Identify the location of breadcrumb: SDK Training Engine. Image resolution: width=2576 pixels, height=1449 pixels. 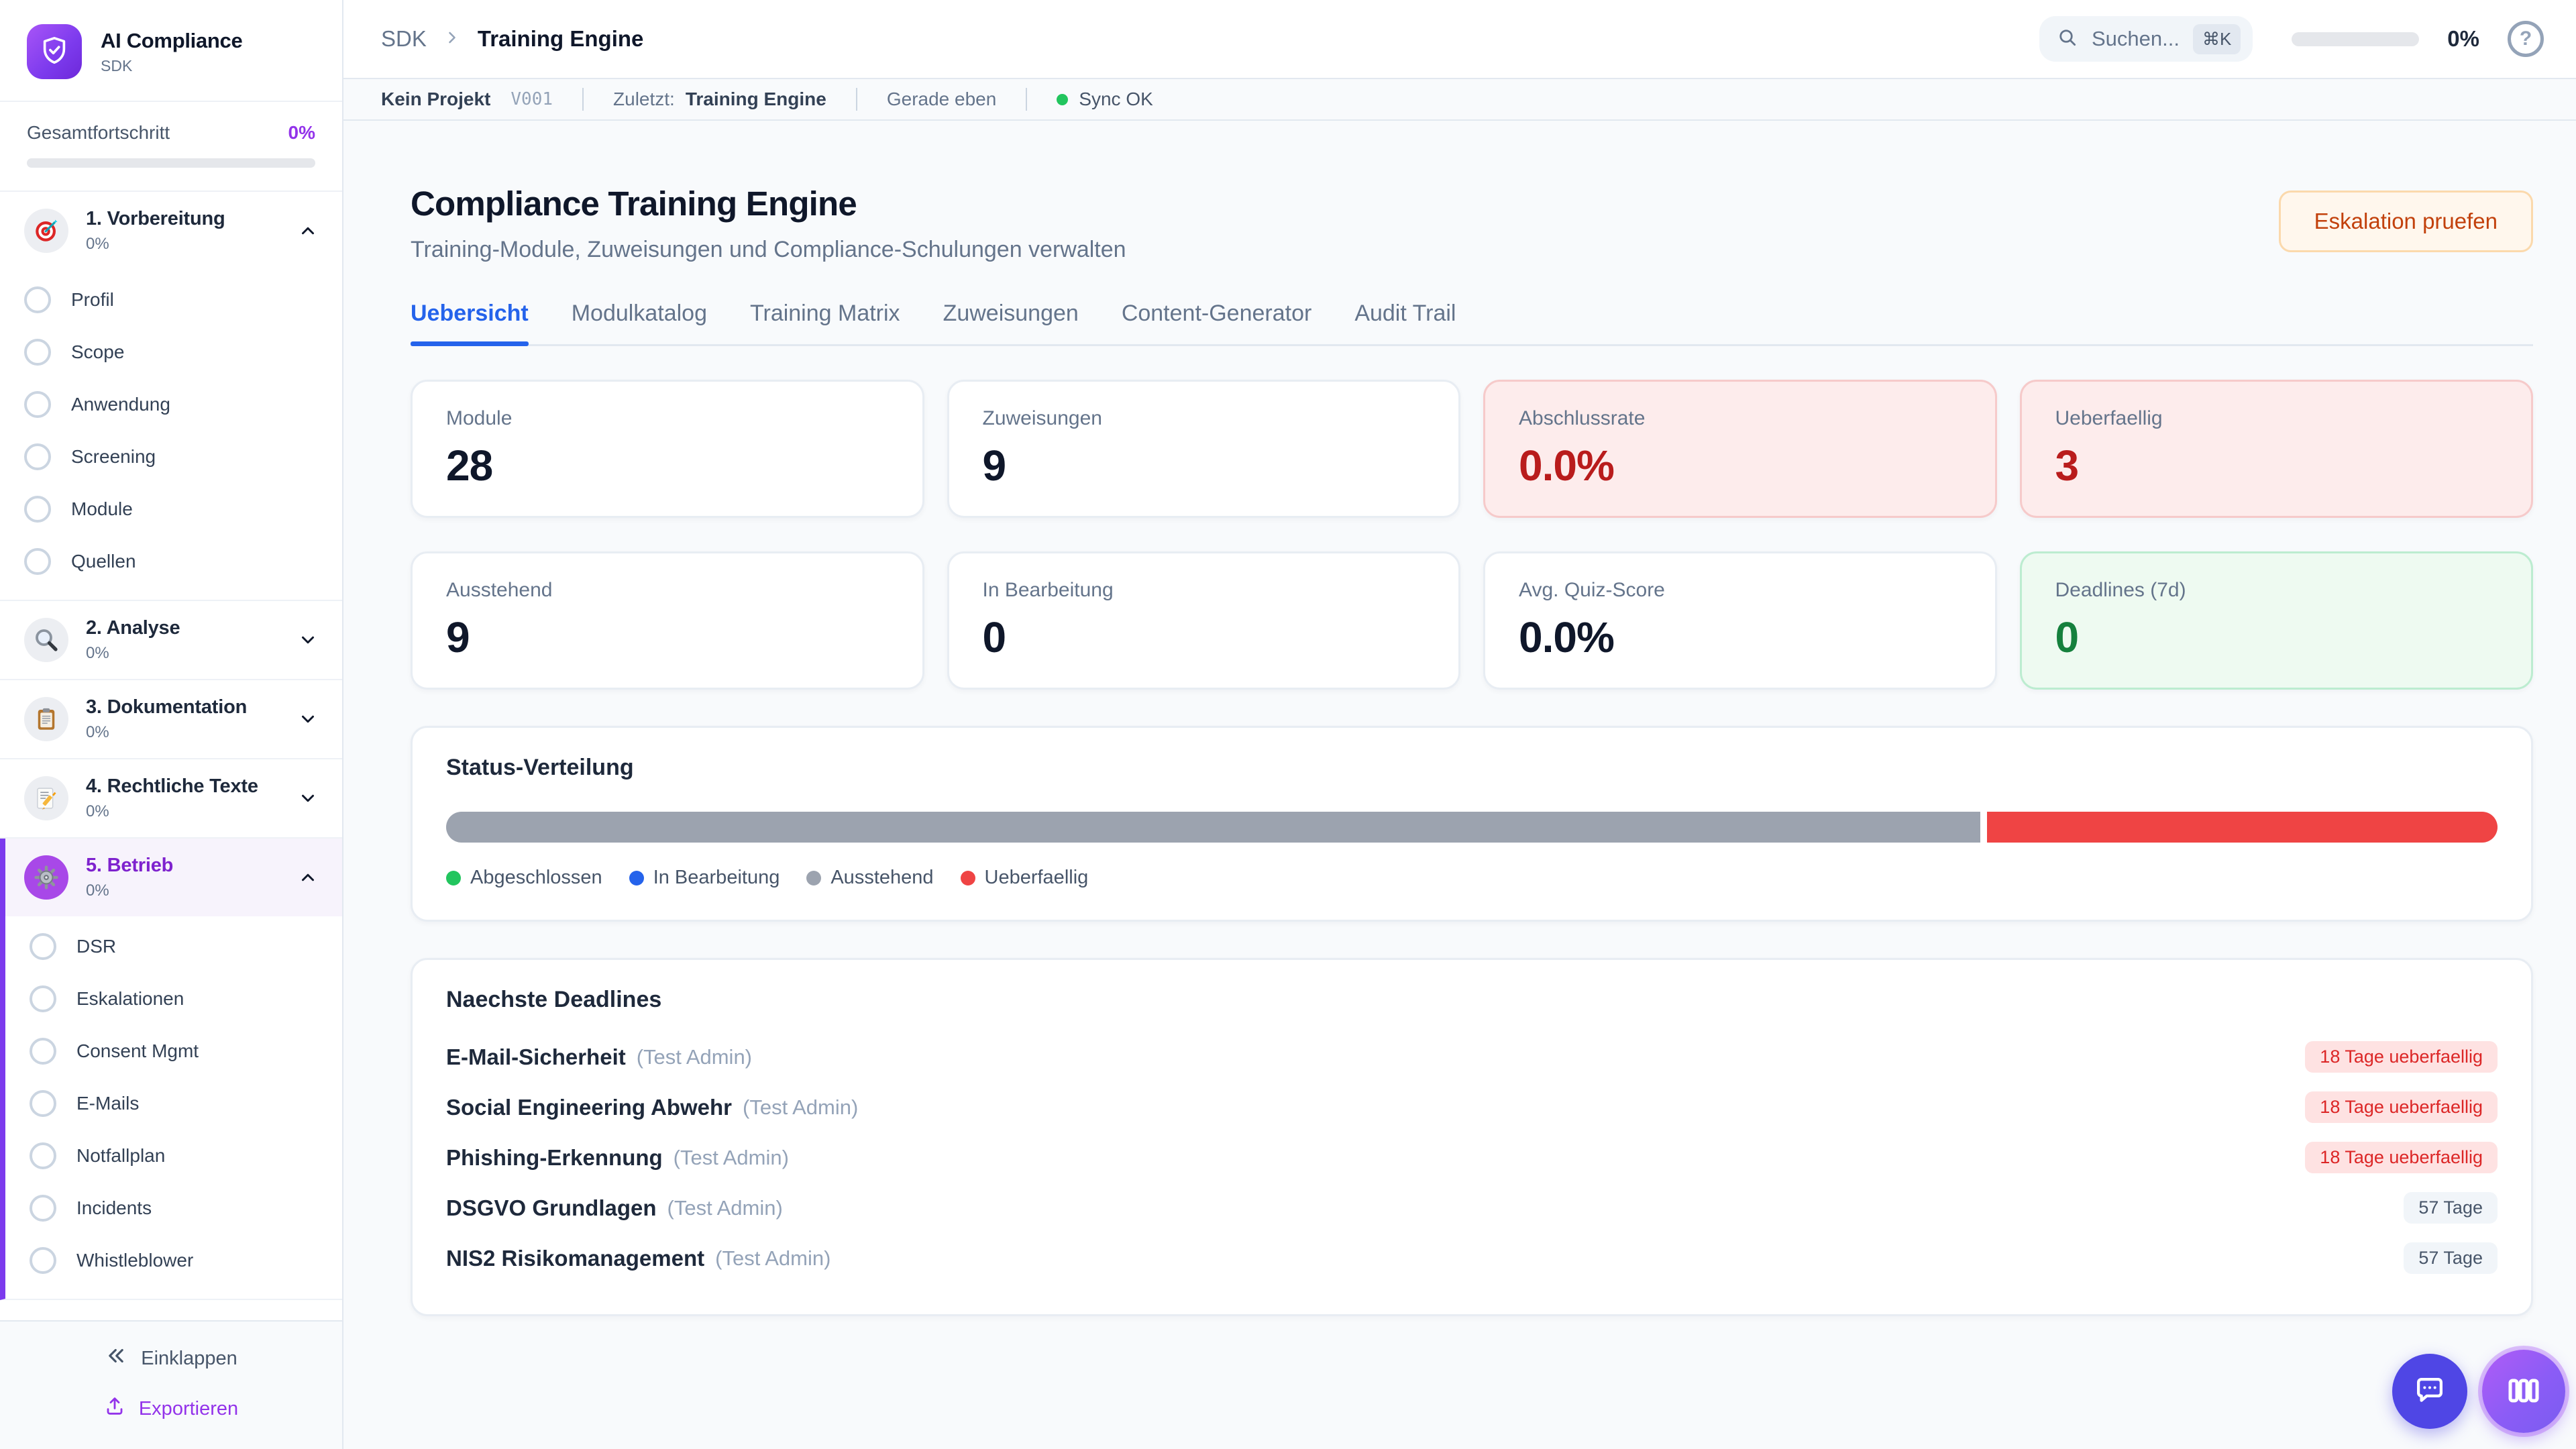
(512, 39).